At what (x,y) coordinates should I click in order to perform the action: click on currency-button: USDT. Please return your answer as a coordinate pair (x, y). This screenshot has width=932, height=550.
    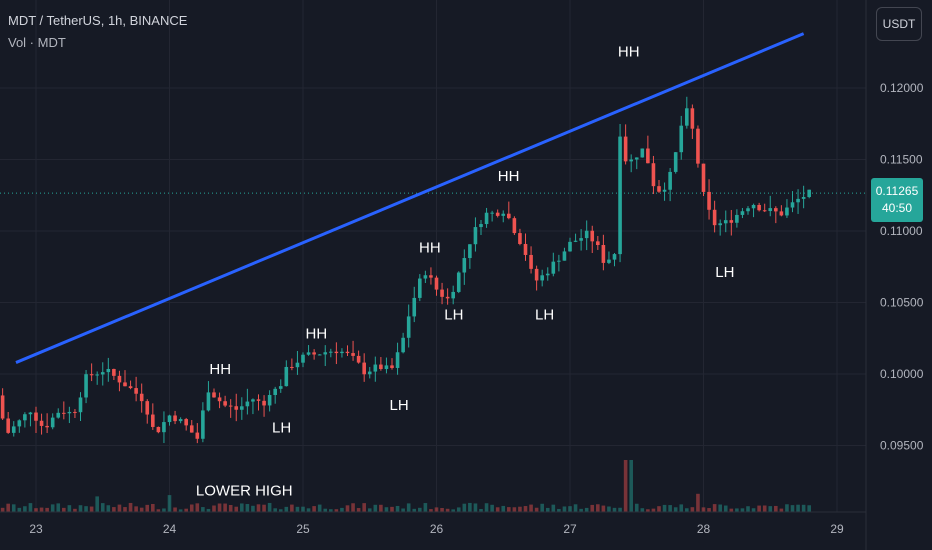
    Looking at the image, I should click on (899, 24).